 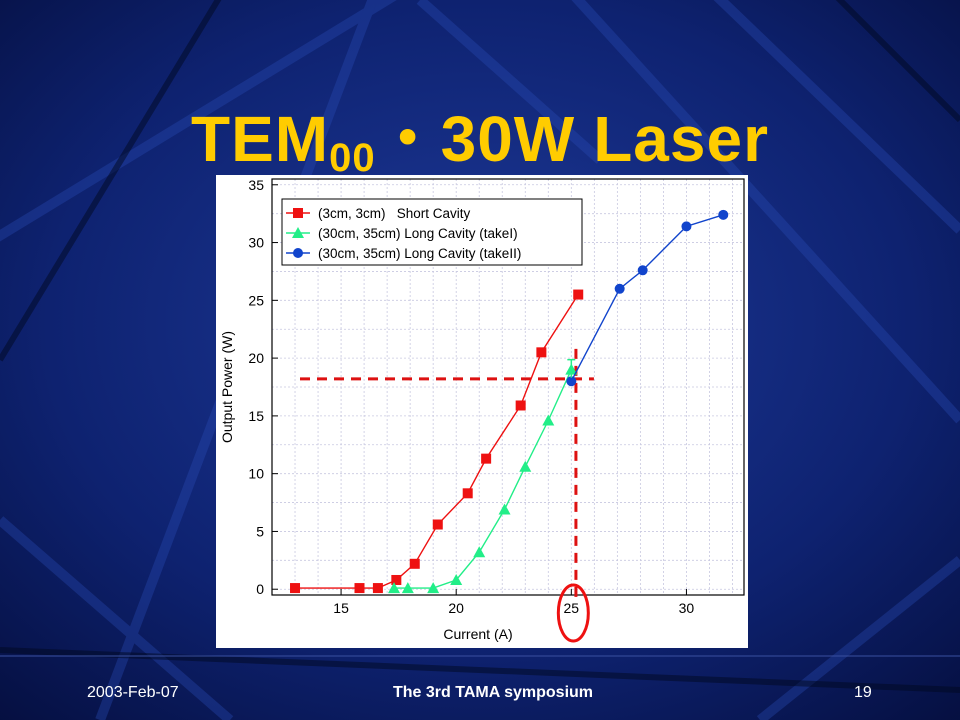 What do you see at coordinates (681, 139) in the screenshot?
I see `title-word: Laser` at bounding box center [681, 139].